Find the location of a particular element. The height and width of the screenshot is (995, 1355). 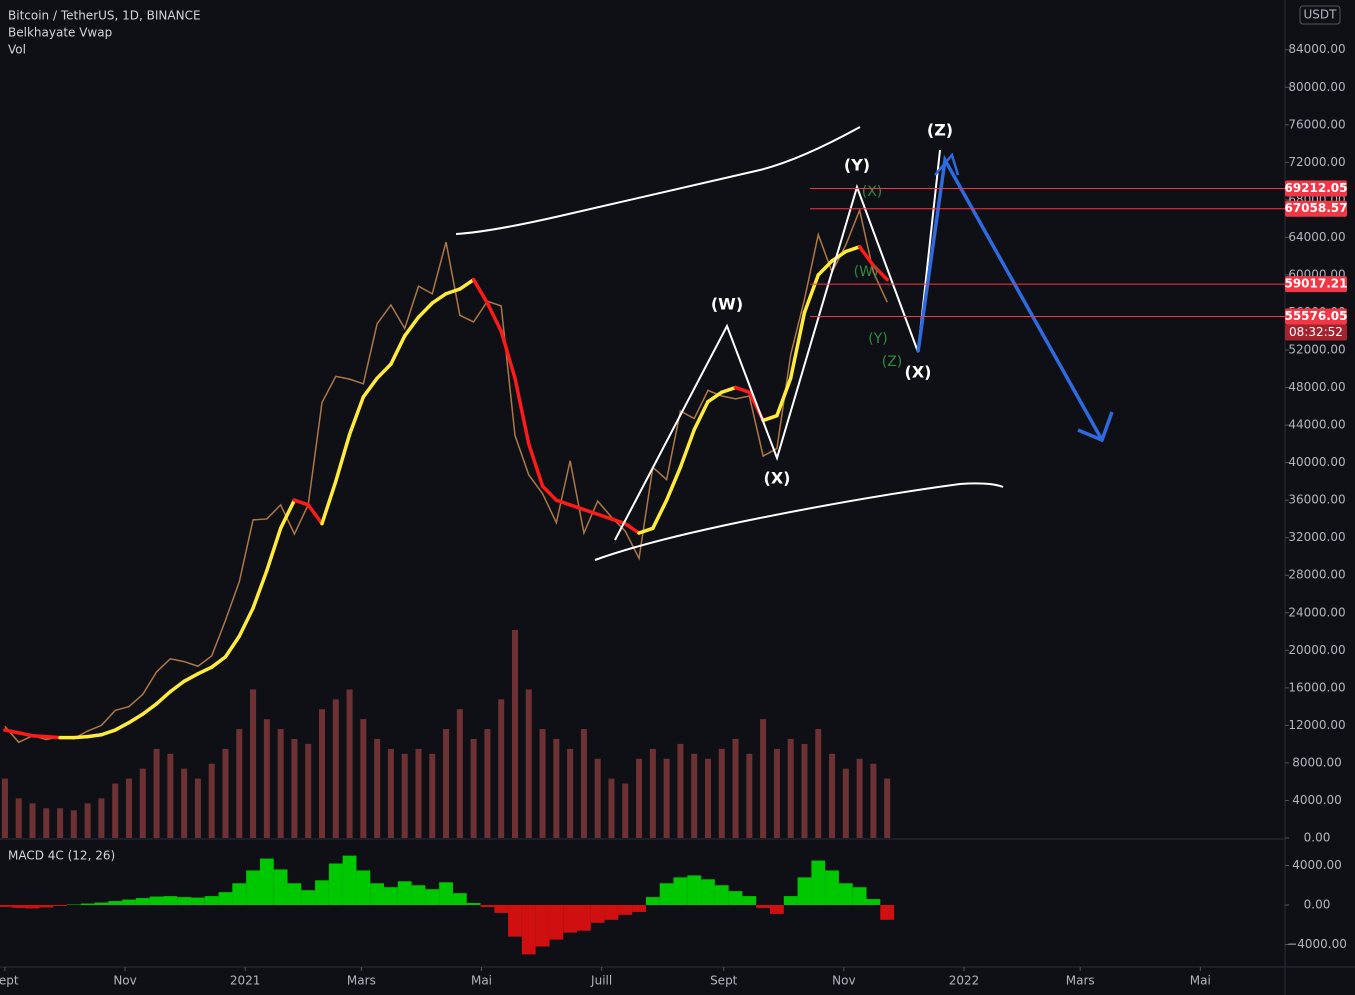

x-tick-label: Sept is located at coordinates (9, 981).